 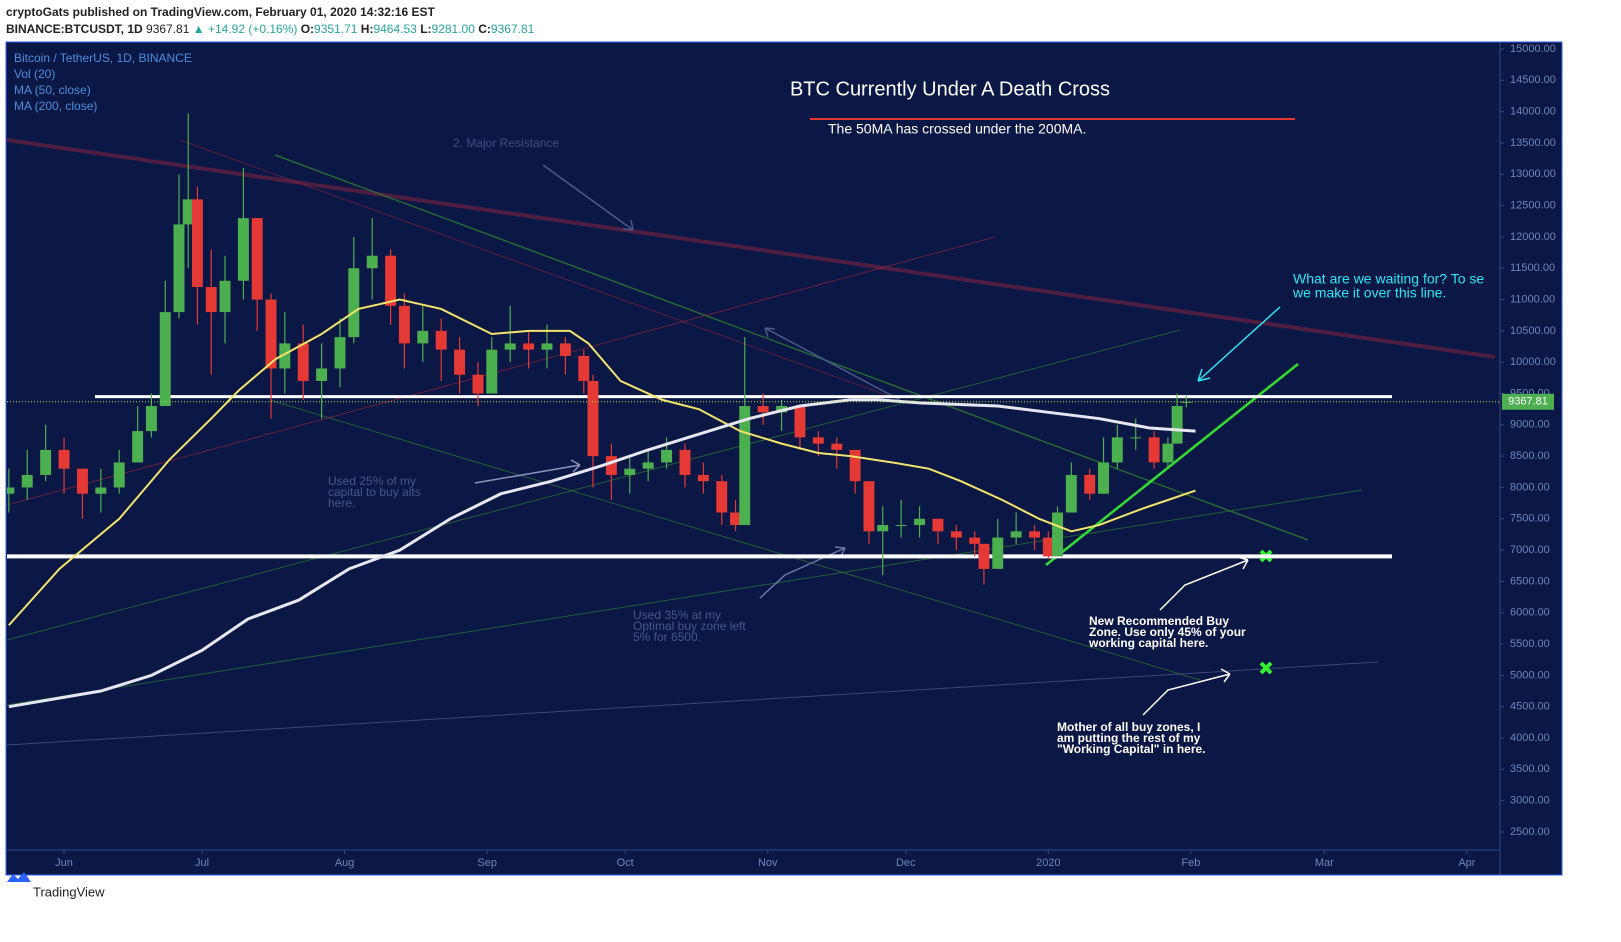 I want to click on y-tick-label: 2500.00, so click(x=1530, y=832).